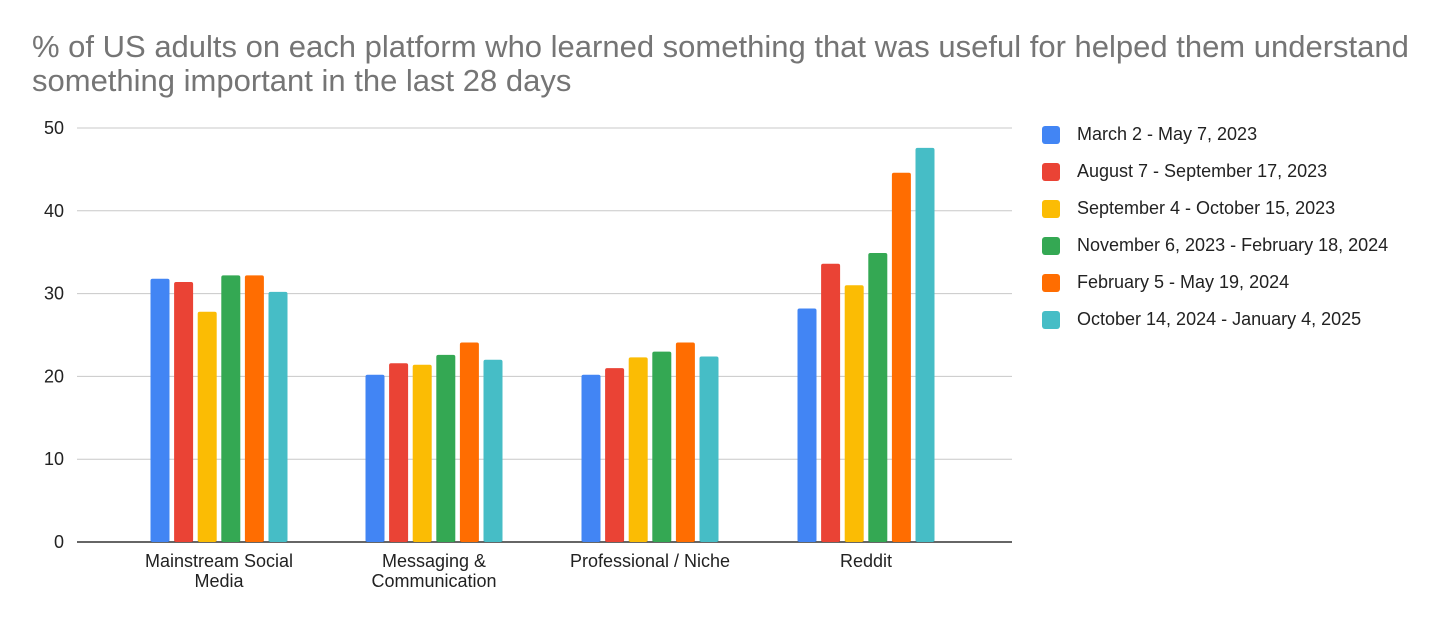 The image size is (1456, 623). What do you see at coordinates (1233, 245) in the screenshot?
I see `legend-label: November 6, 2023 - February 18, 2024` at bounding box center [1233, 245].